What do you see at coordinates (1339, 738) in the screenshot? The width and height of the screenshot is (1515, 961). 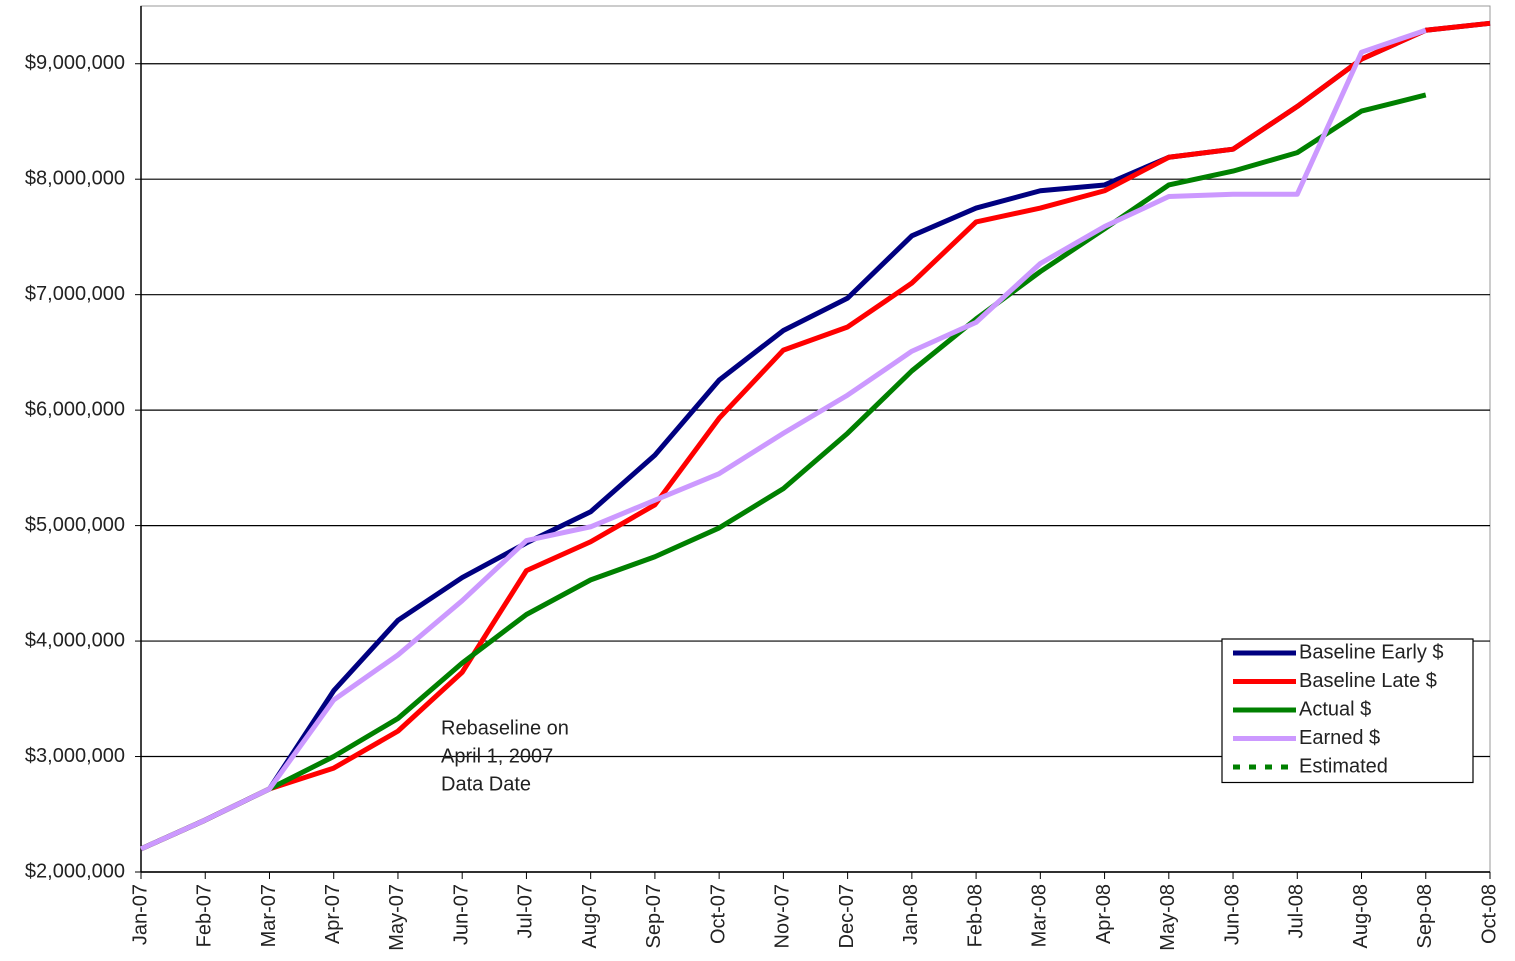 I see `legend-label: Earned $` at bounding box center [1339, 738].